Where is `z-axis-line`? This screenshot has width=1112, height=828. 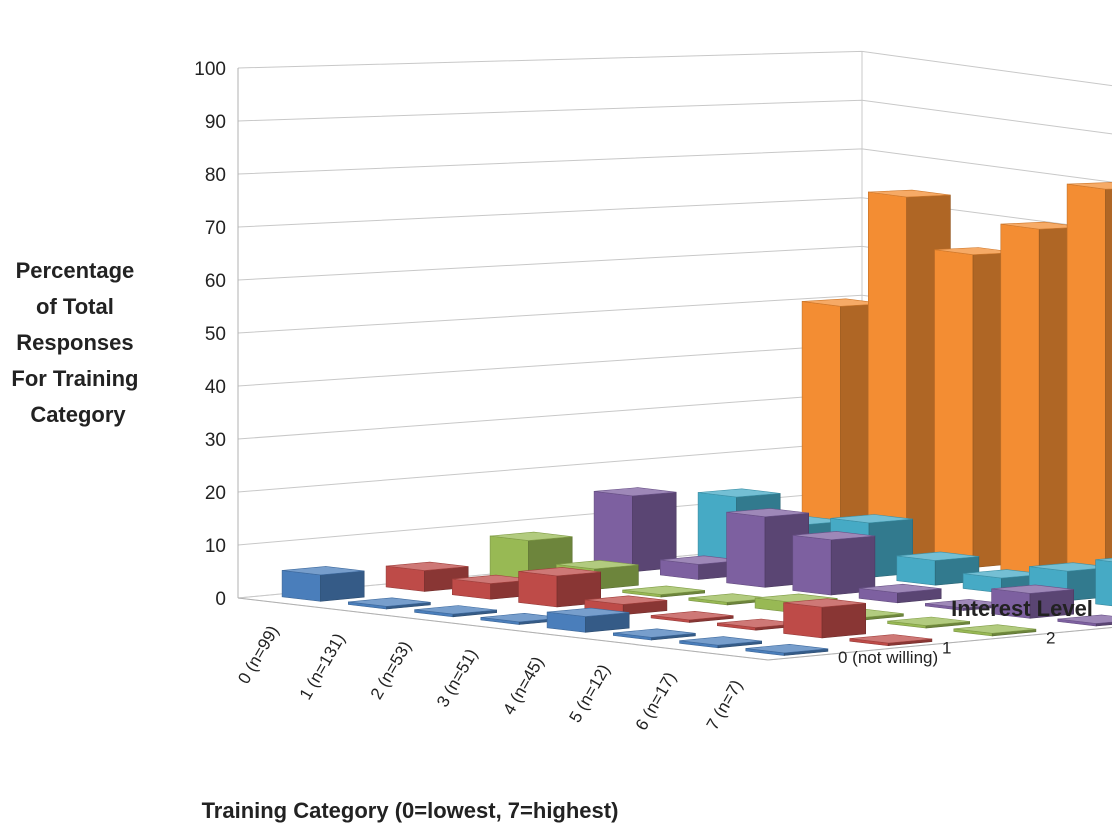 z-axis-line is located at coordinates (939, 643).